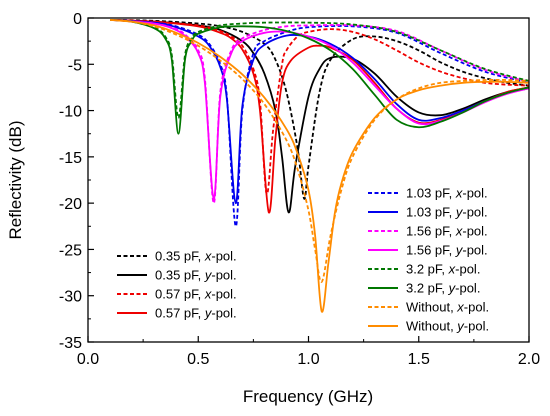  What do you see at coordinates (443, 269) in the screenshot?
I see `legend-label: 3.2 pF, x-pol.` at bounding box center [443, 269].